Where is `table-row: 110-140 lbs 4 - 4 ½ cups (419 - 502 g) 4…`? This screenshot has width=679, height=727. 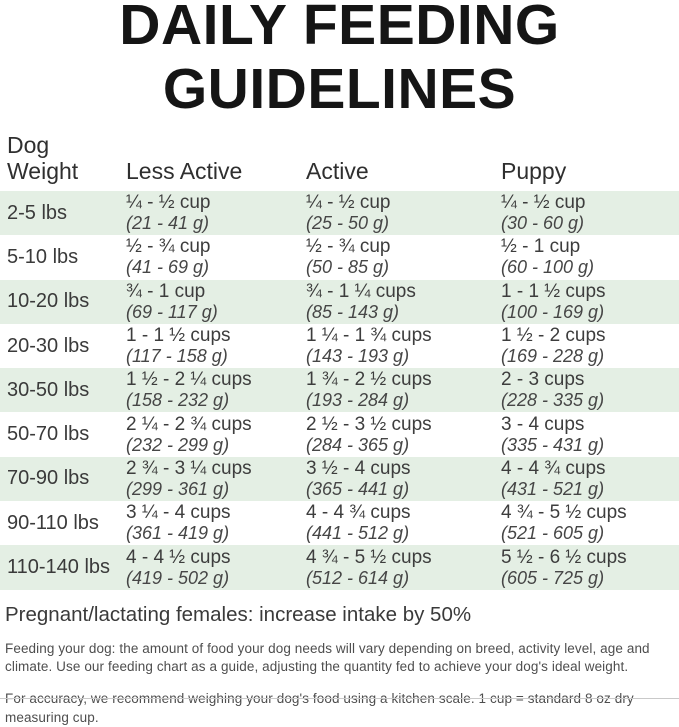 table-row: 110-140 lbs 4 - 4 ½ cups (419 - 502 g) 4… is located at coordinates (339, 567).